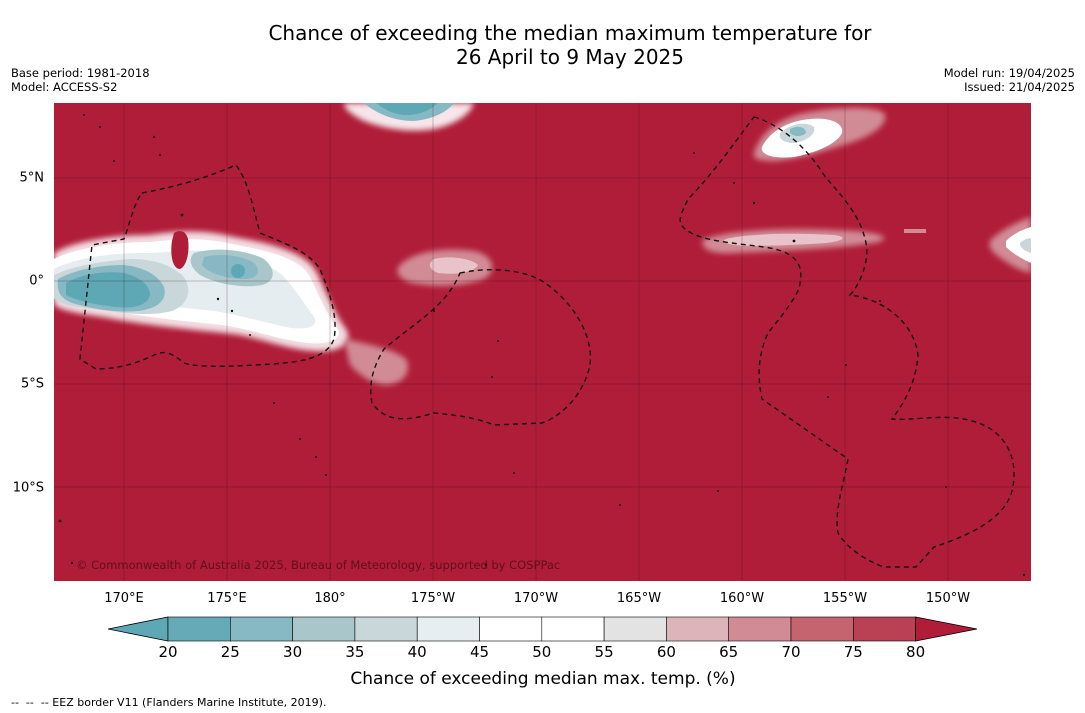  Describe the element at coordinates (433, 598) in the screenshot. I see `lon-label: 175°W` at that location.